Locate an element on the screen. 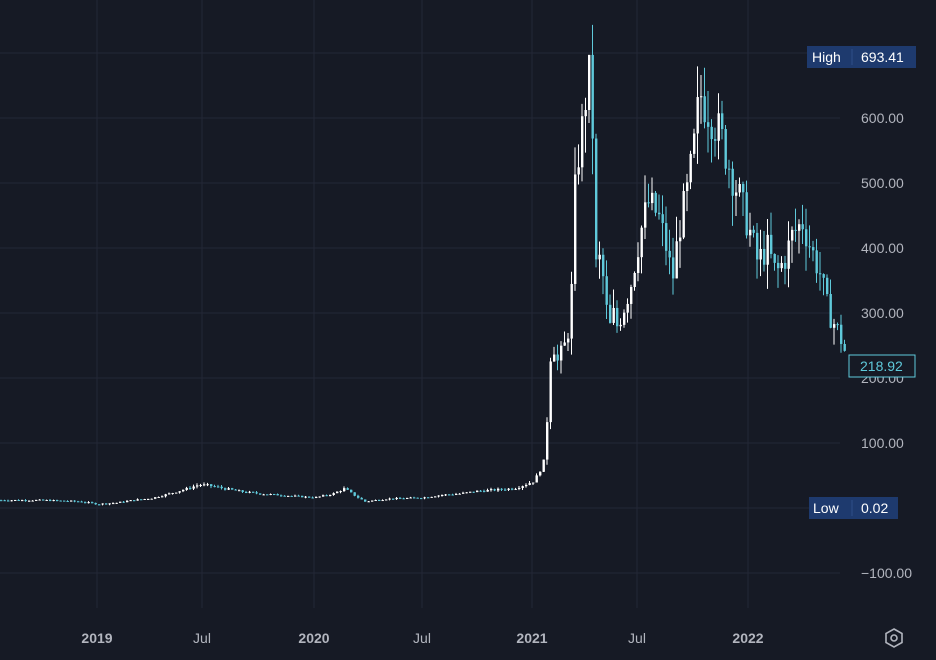 The width and height of the screenshot is (936, 660). y-tick-label: 300.00 is located at coordinates (882, 313).